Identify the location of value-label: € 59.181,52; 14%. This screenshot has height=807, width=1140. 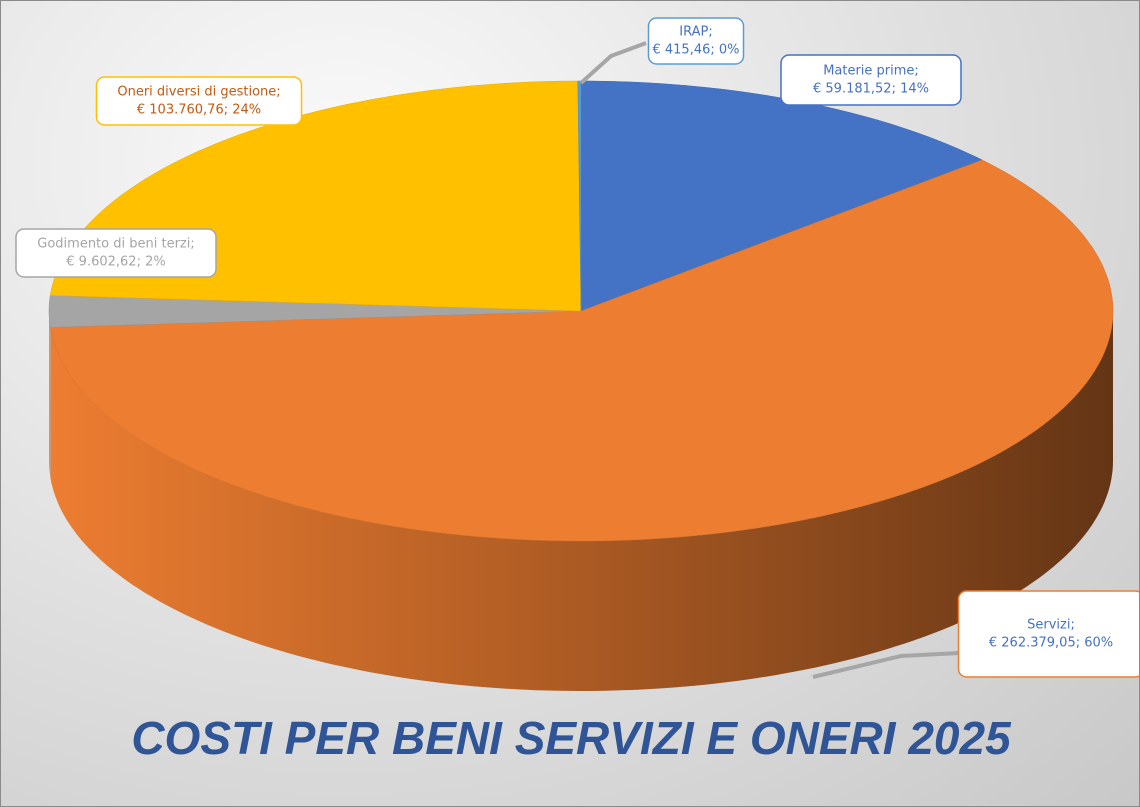
(871, 89).